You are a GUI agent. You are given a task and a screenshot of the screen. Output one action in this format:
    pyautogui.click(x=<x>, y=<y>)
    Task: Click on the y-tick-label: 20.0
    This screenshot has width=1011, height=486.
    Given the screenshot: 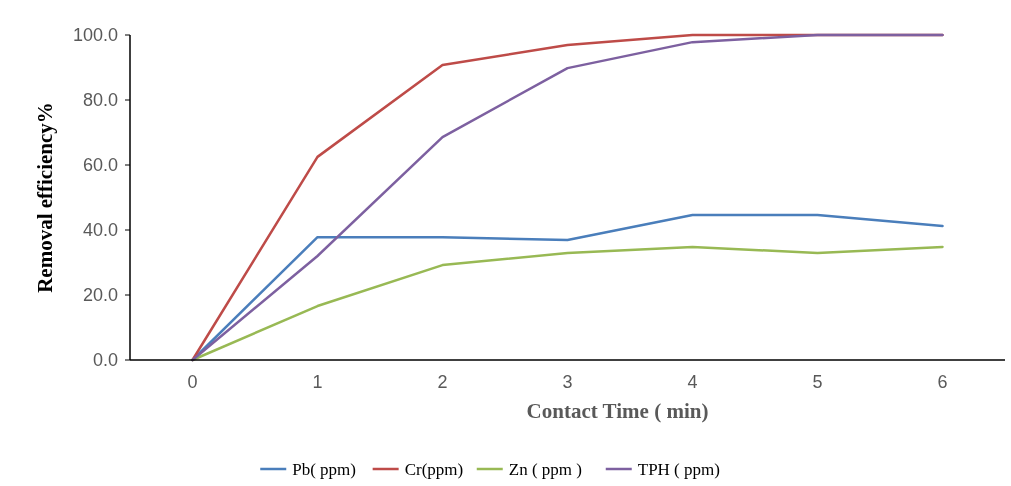 What is the action you would take?
    pyautogui.click(x=100, y=295)
    